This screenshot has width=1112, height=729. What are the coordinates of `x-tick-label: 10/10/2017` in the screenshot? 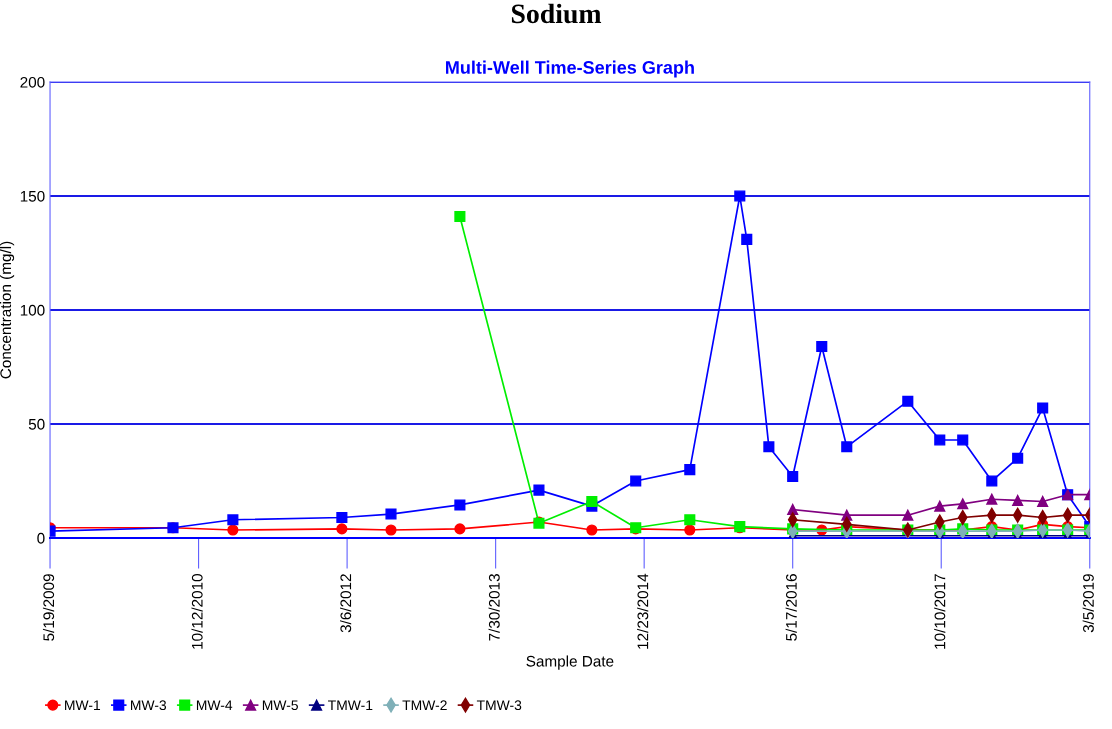 It's located at (940, 611).